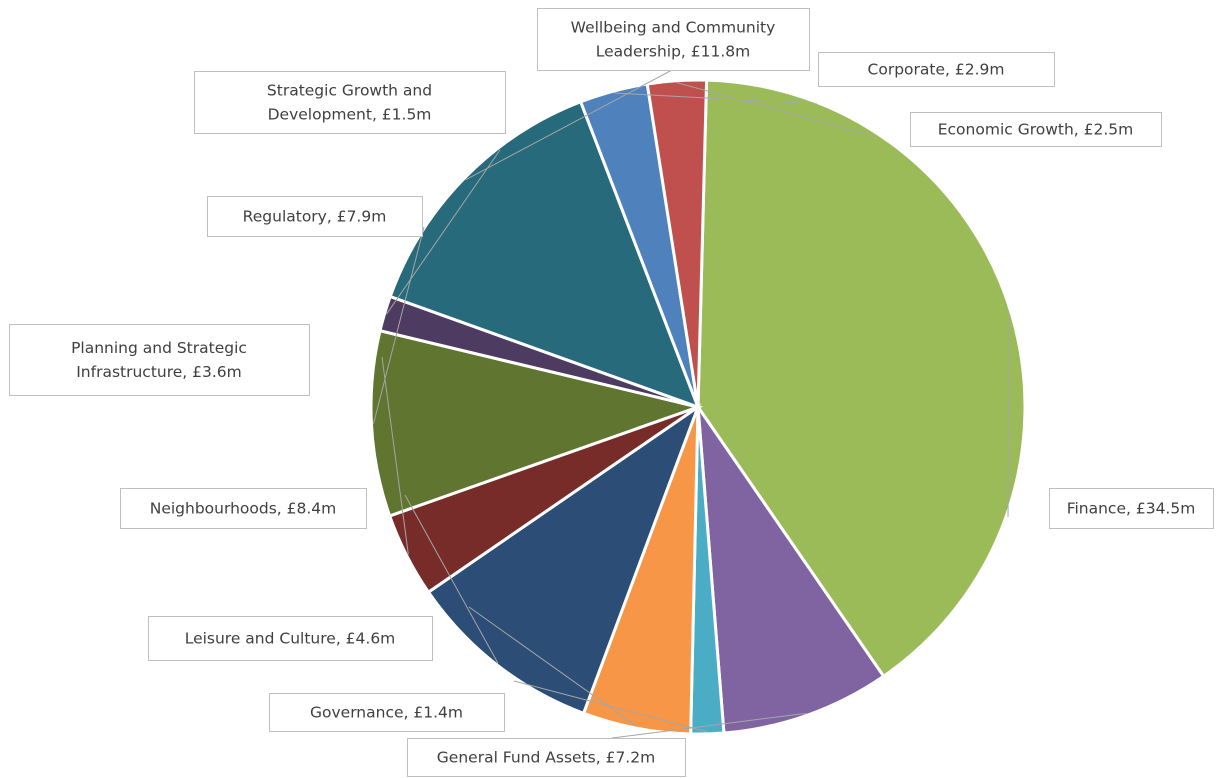 Image resolution: width=1216 pixels, height=778 pixels. What do you see at coordinates (398, 325) in the screenshot?
I see `leader-line-regulatory` at bounding box center [398, 325].